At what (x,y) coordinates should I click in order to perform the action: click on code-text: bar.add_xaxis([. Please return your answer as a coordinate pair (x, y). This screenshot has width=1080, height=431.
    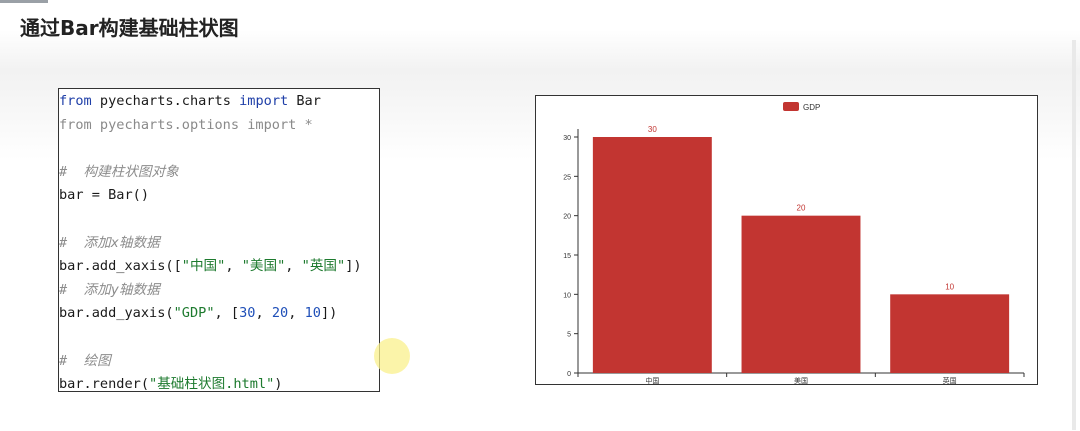
    Looking at the image, I should click on (120, 266).